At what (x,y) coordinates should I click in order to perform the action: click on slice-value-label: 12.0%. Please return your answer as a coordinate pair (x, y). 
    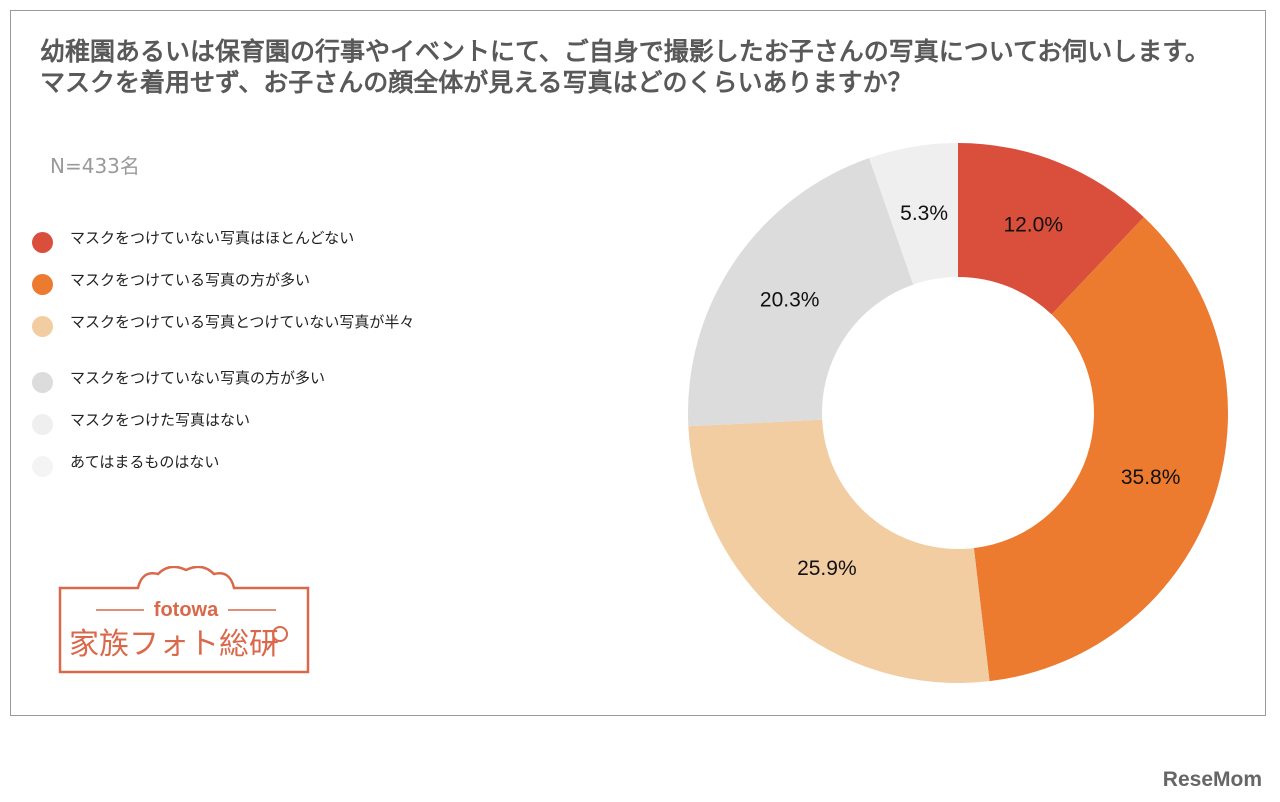
    Looking at the image, I should click on (1033, 224).